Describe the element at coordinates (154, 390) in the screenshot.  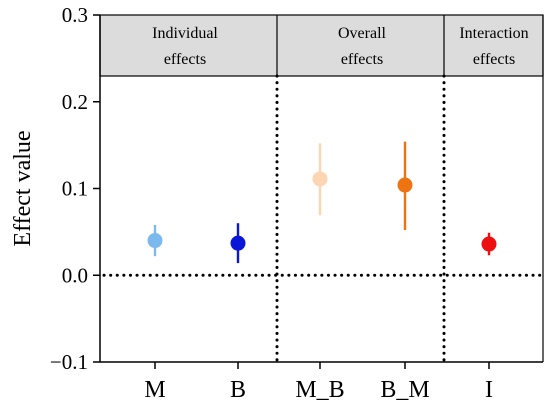
I see `x-tick-label-m: M` at that location.